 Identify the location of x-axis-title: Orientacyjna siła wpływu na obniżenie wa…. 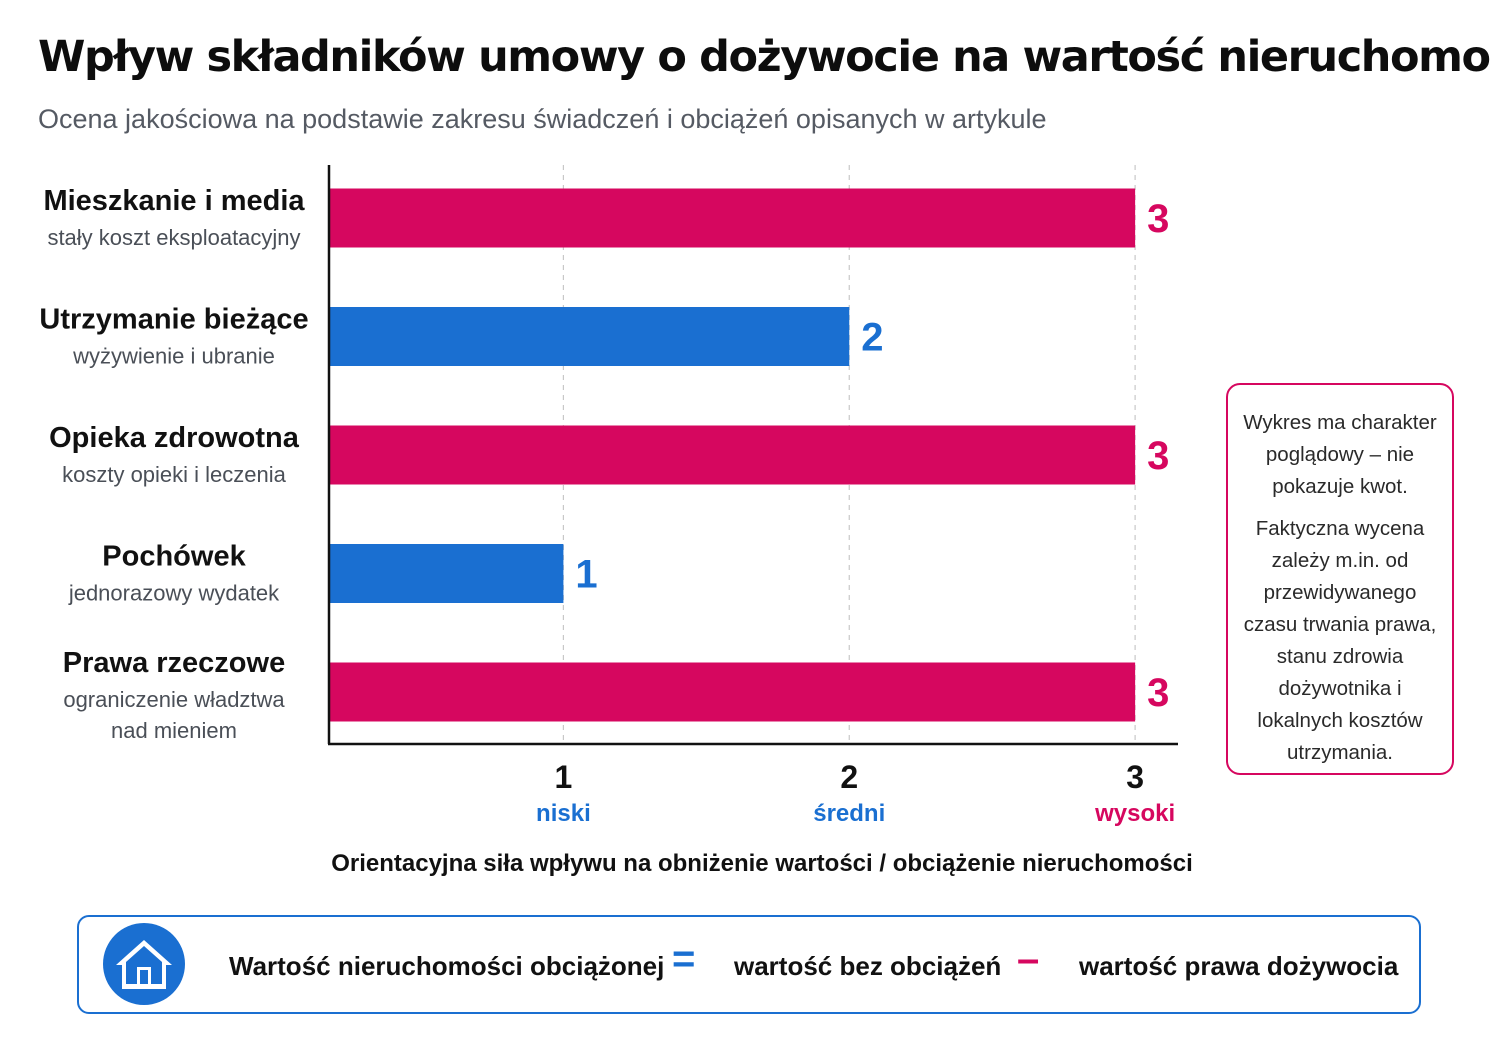
(762, 863).